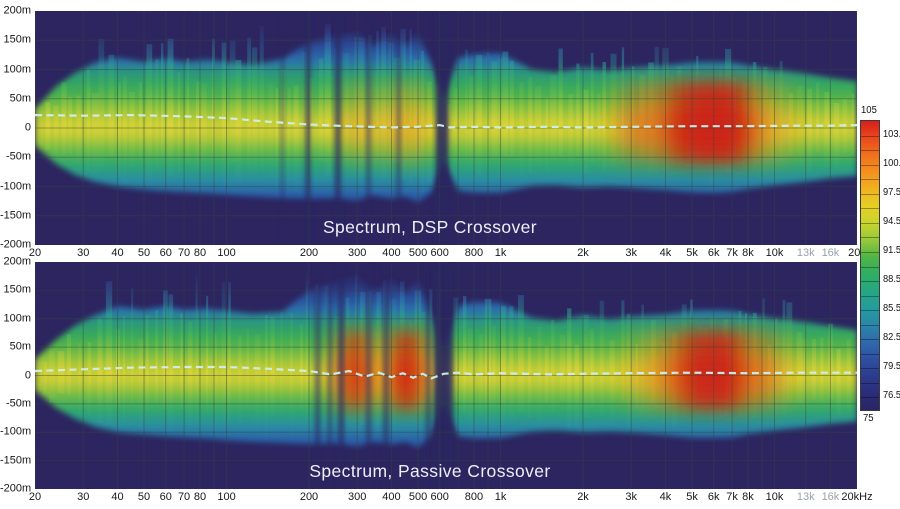 Image resolution: width=900 pixels, height=509 pixels. What do you see at coordinates (430, 227) in the screenshot?
I see `chart-title: Spectrum, DSP Crossover` at bounding box center [430, 227].